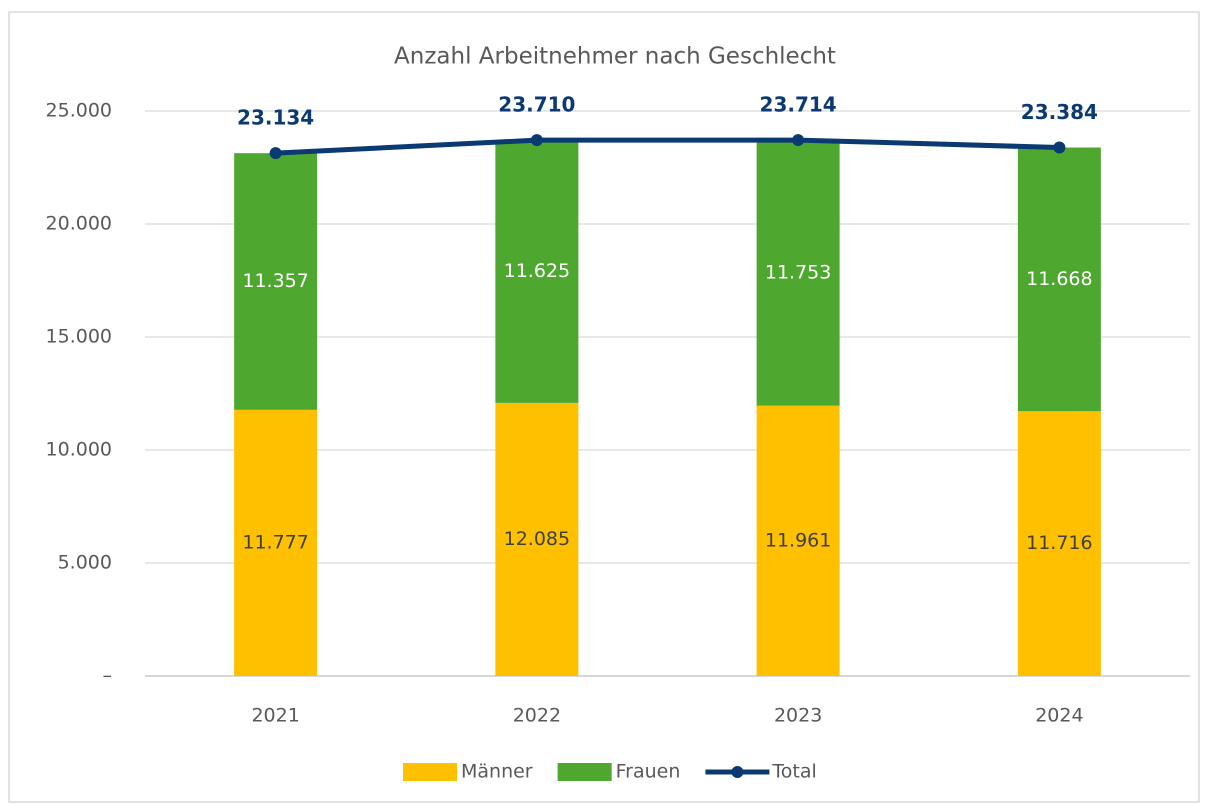 Image resolution: width=1208 pixels, height=805 pixels. I want to click on data-label: 12.085, so click(537, 539).